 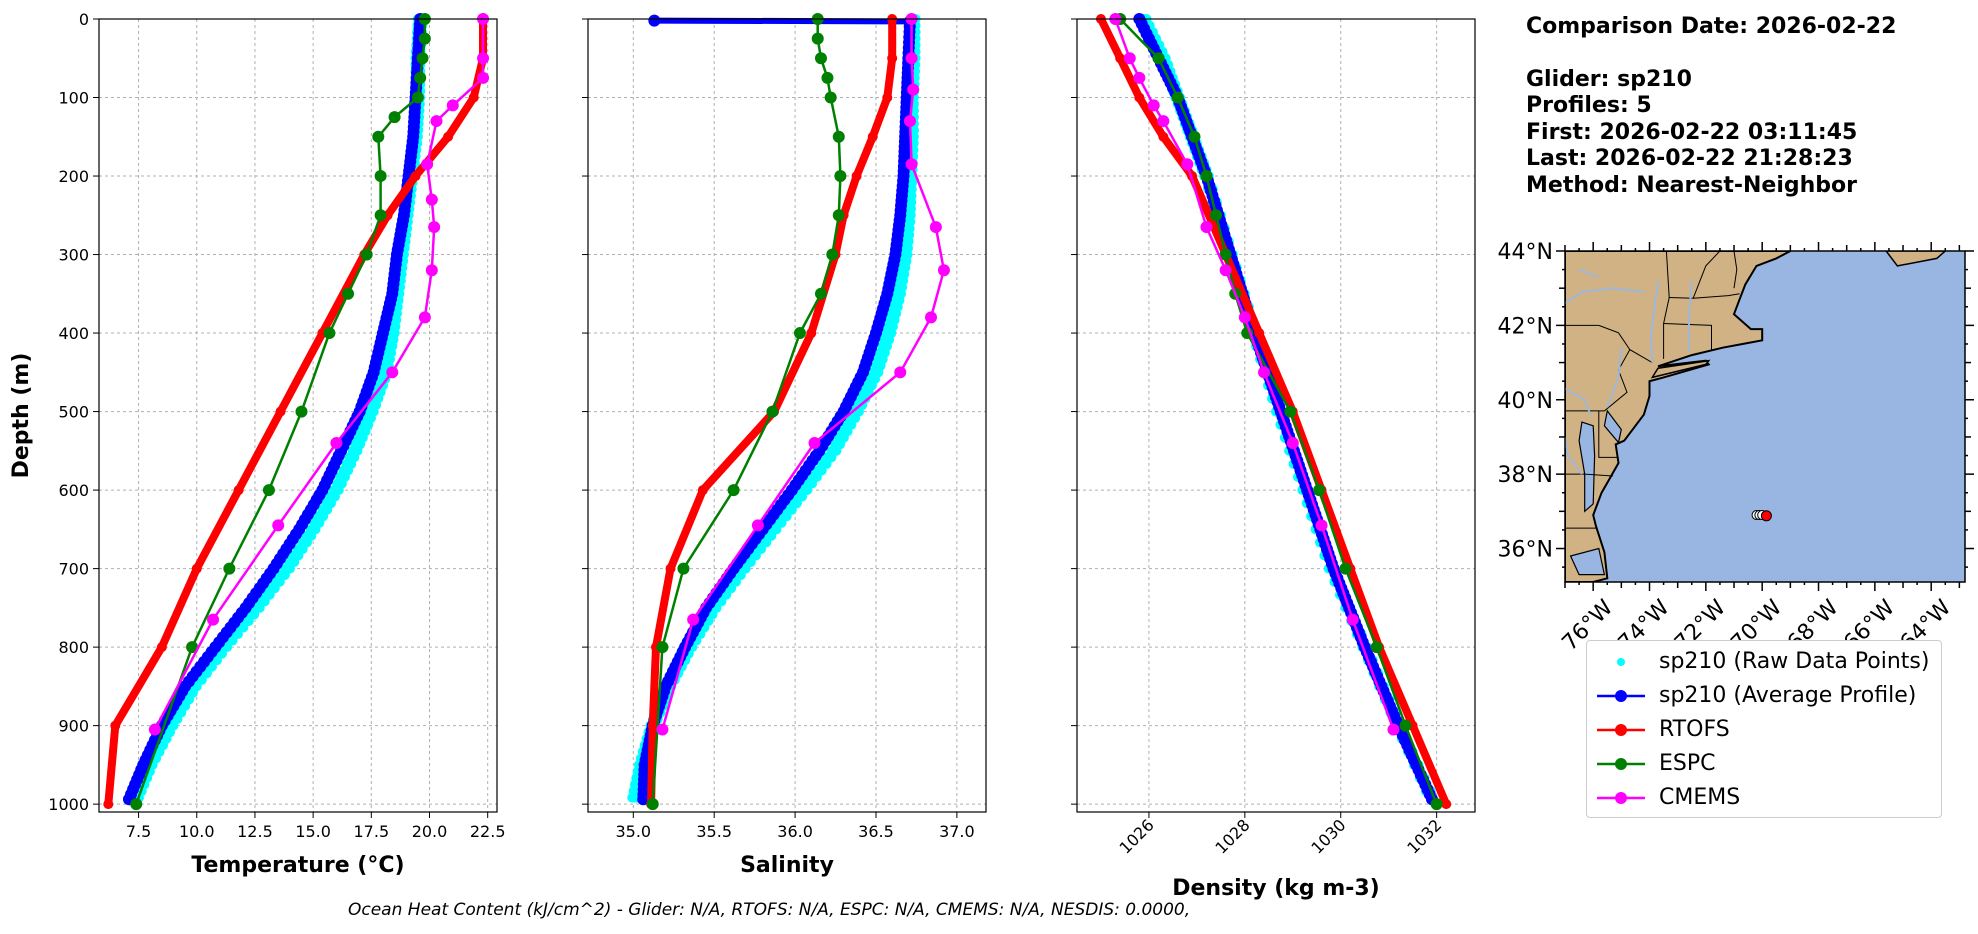 What do you see at coordinates (876, 831) in the screenshot?
I see `x-tick-label: 36.5` at bounding box center [876, 831].